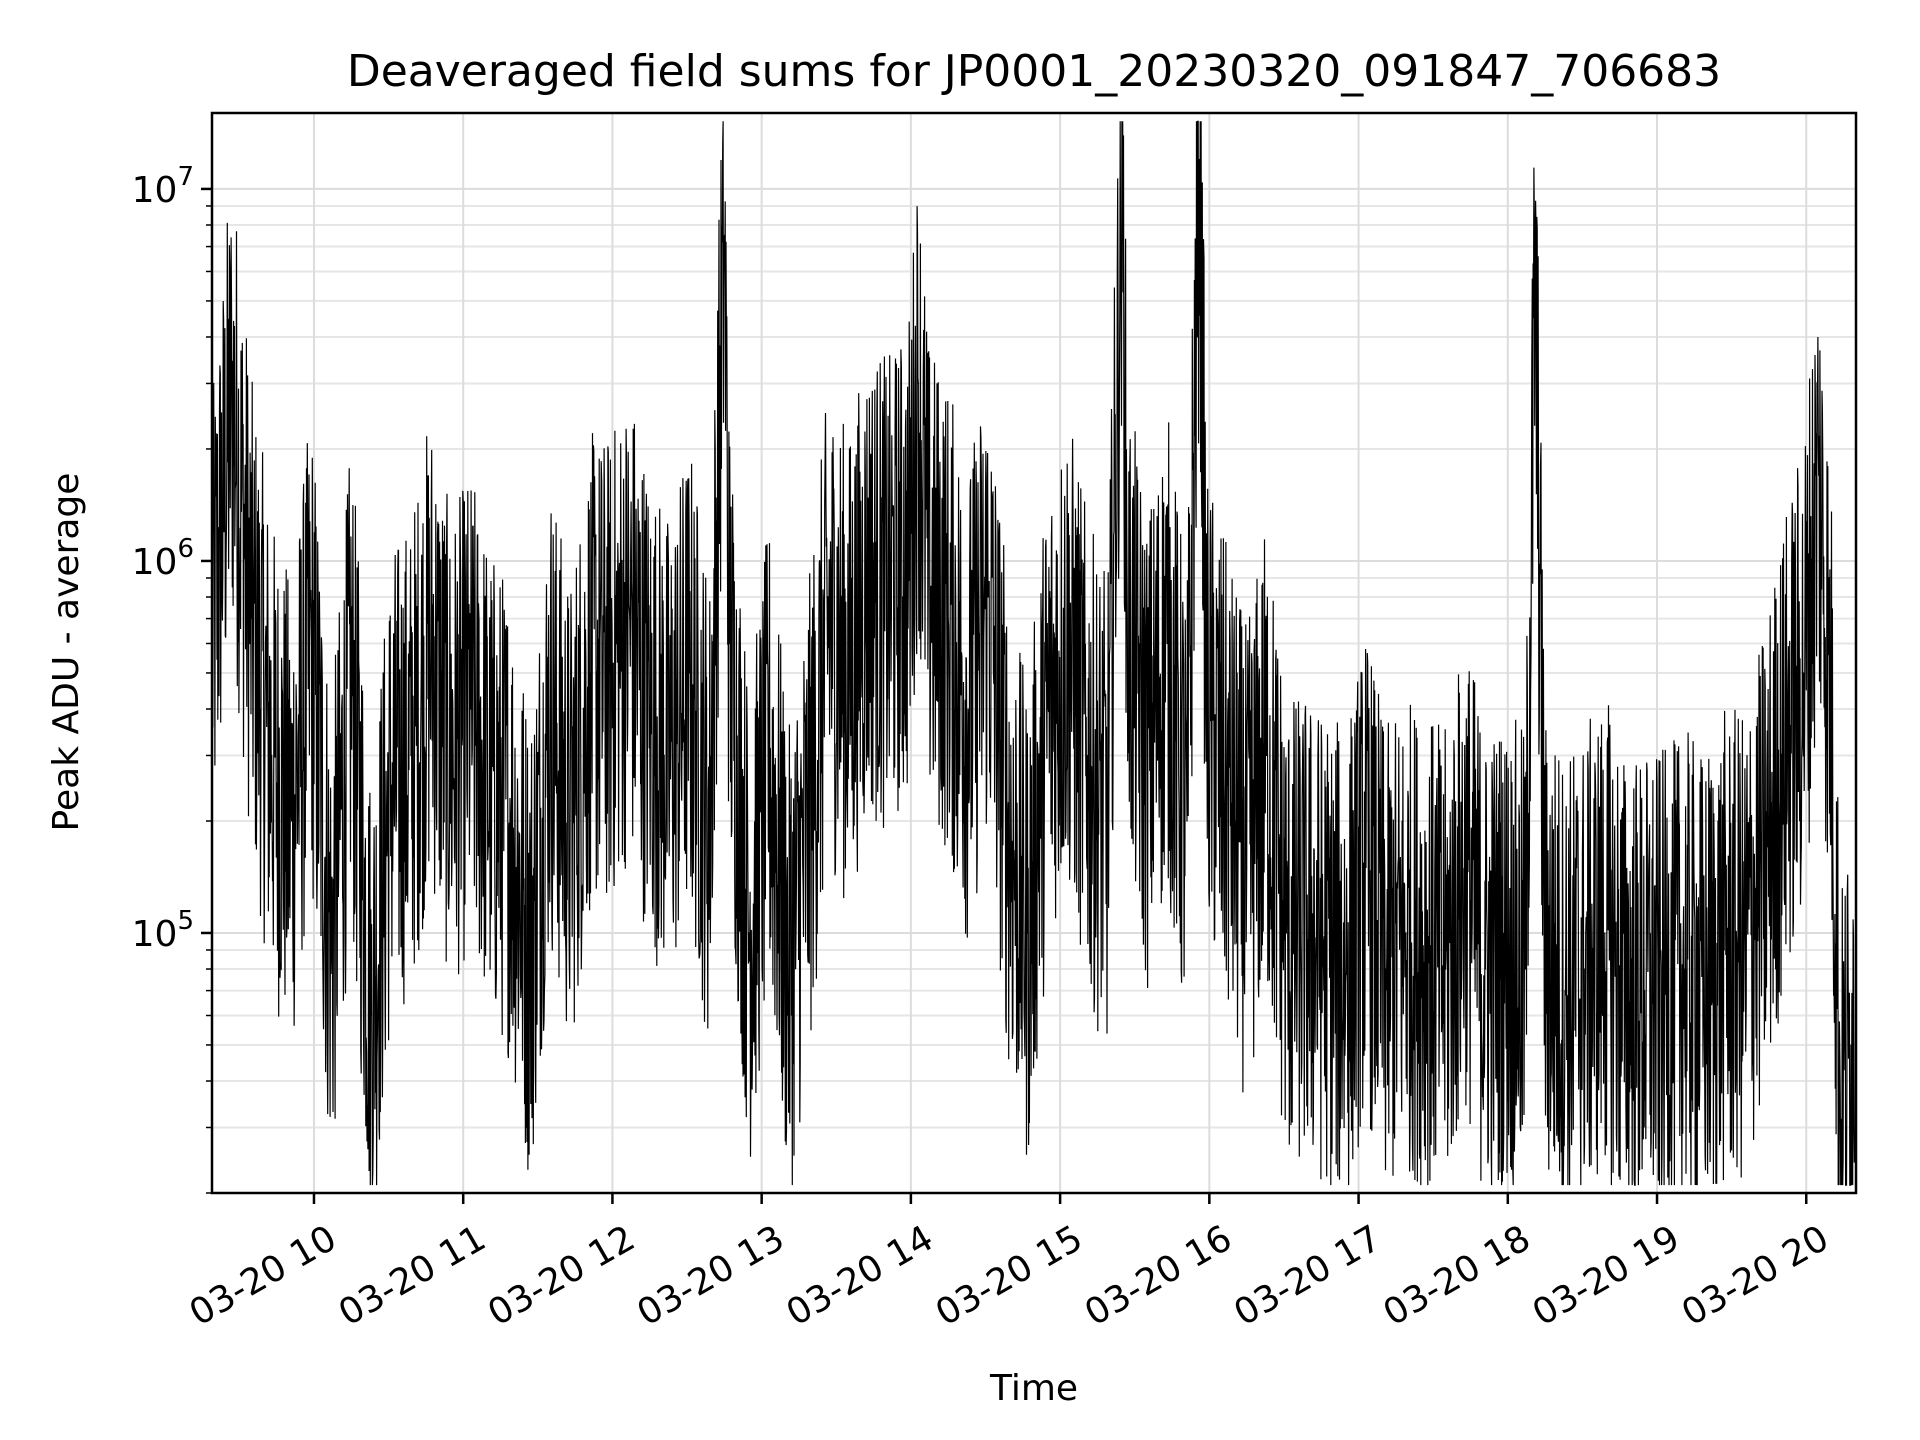  What do you see at coordinates (185, 921) in the screenshot?
I see `y-tick-exponent: 5` at bounding box center [185, 921].